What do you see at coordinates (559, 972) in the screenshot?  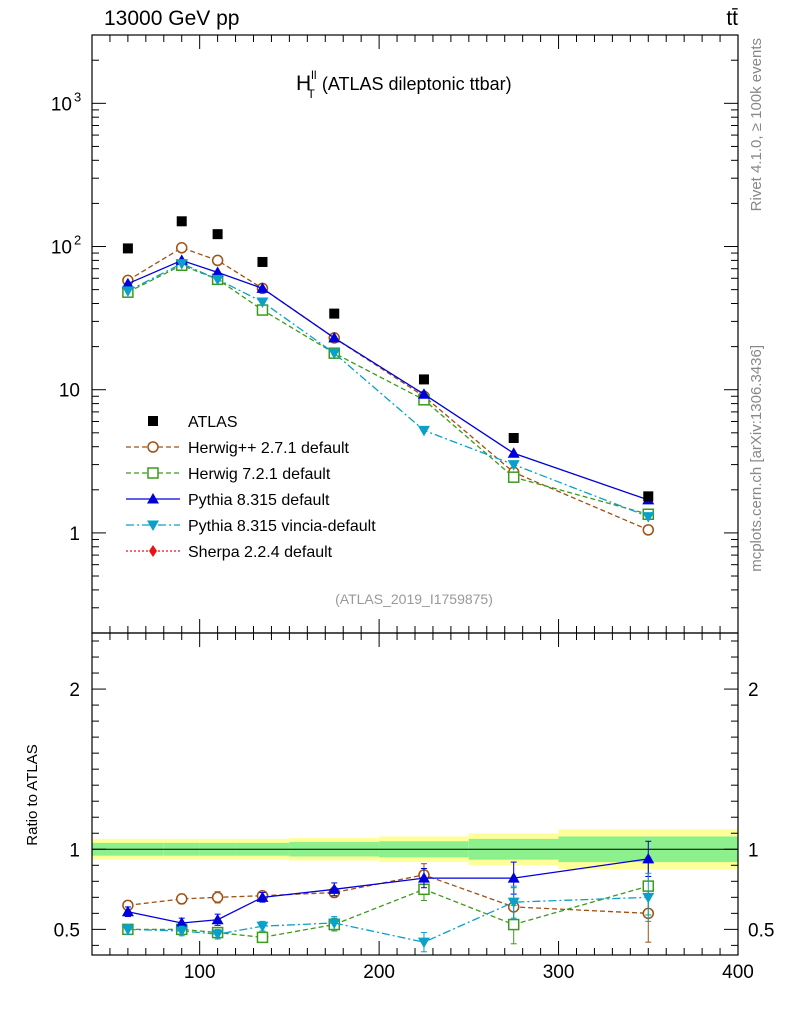 I see `x-tick-label: 300` at bounding box center [559, 972].